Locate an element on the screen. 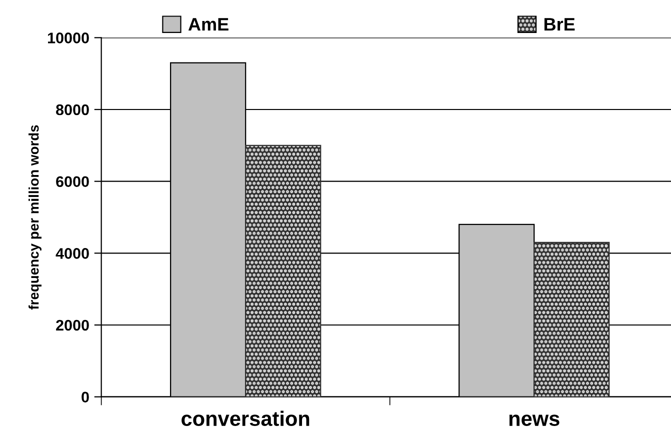 The image size is (671, 438). x-tick-label: conversation is located at coordinates (246, 418).